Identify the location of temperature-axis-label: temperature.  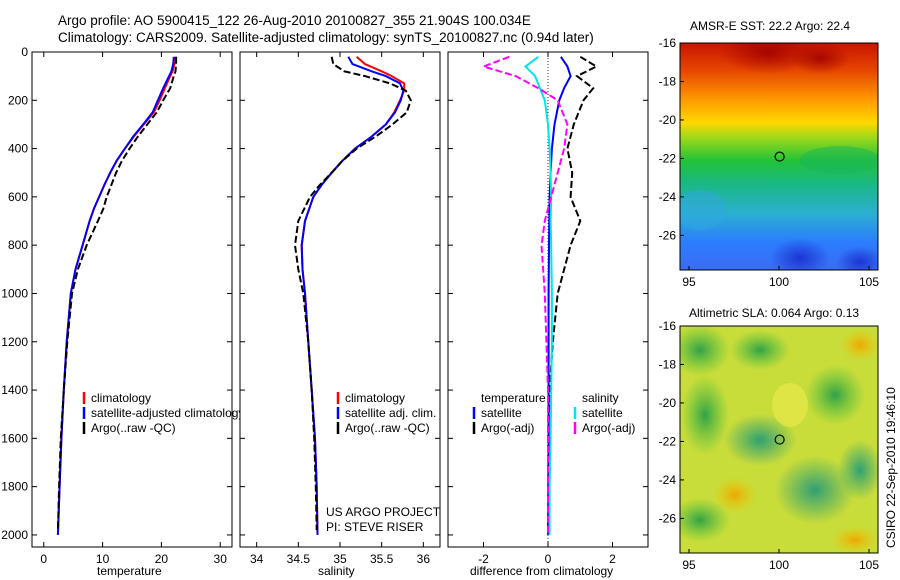
(129, 571).